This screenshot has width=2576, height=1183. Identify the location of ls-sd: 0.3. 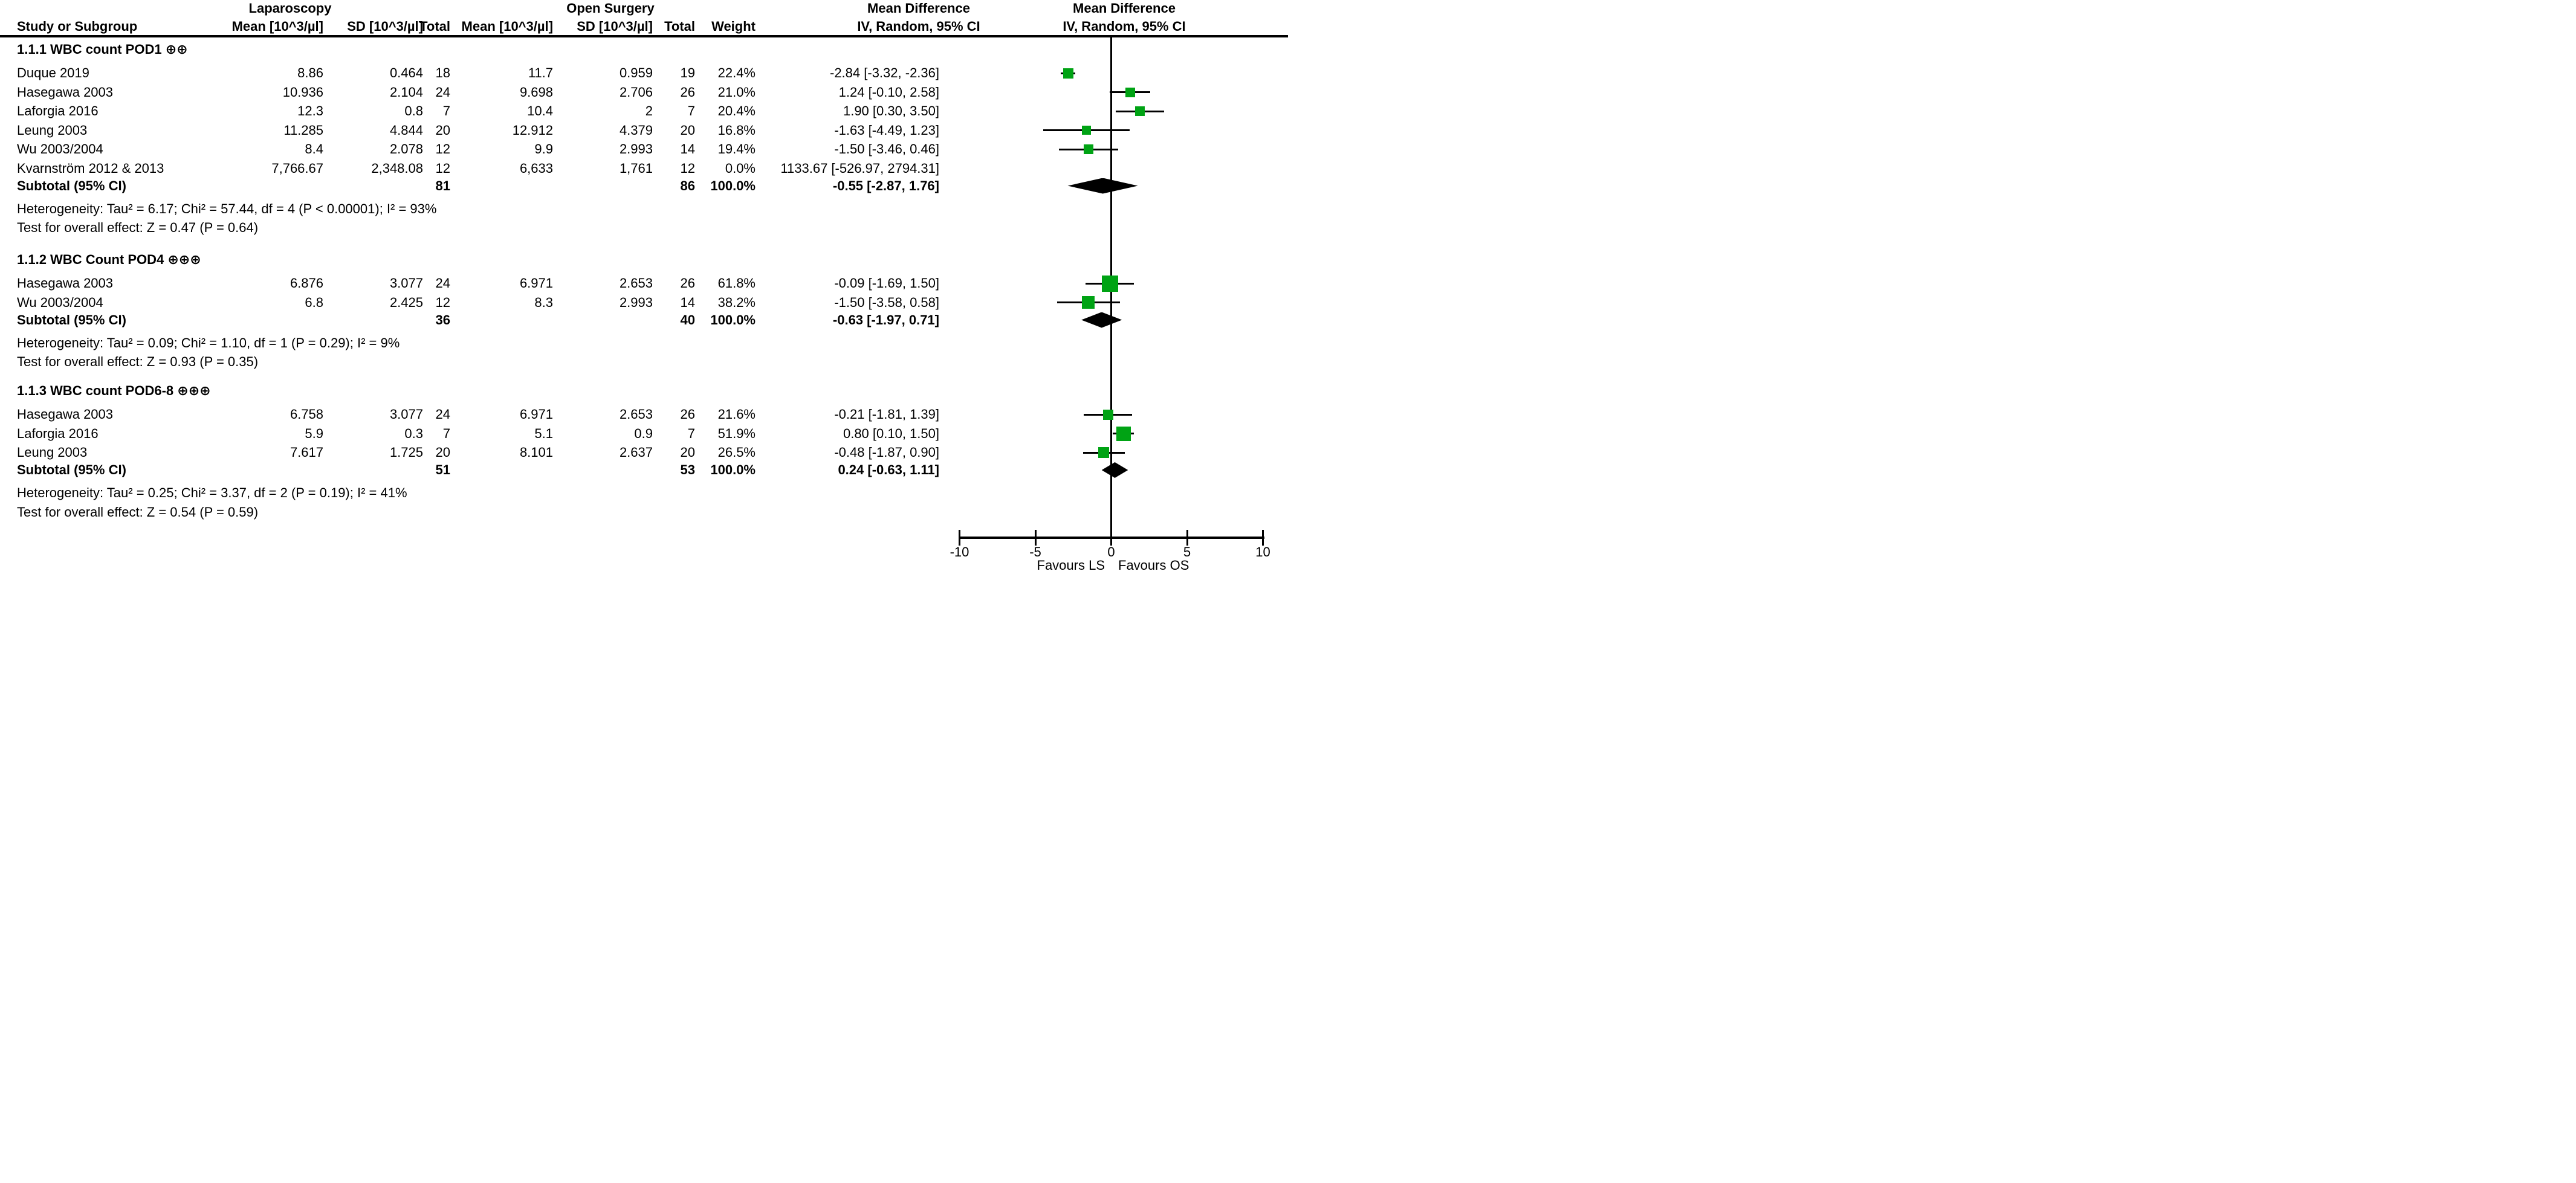
(413, 433).